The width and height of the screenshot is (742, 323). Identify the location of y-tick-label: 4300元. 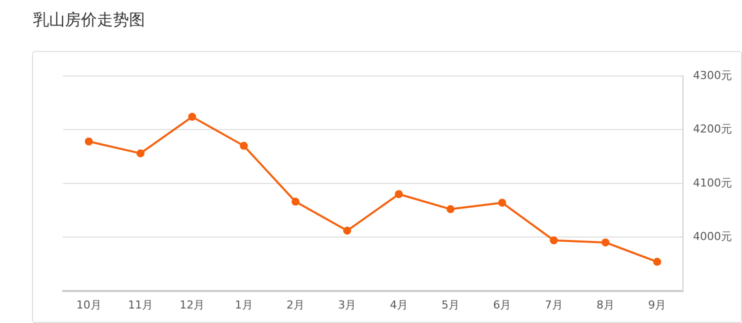
(712, 75).